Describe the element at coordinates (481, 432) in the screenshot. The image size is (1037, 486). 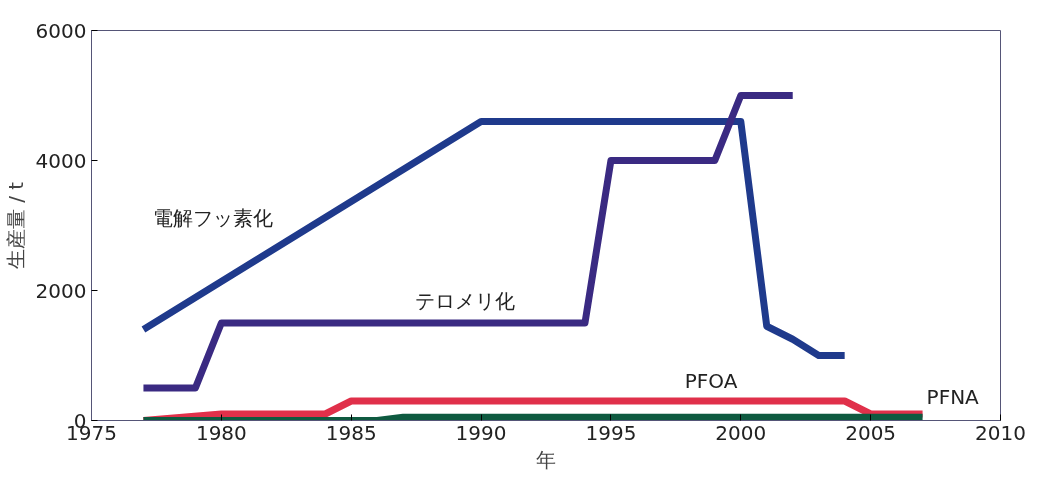
I see `x-tick-label: 1990` at that location.